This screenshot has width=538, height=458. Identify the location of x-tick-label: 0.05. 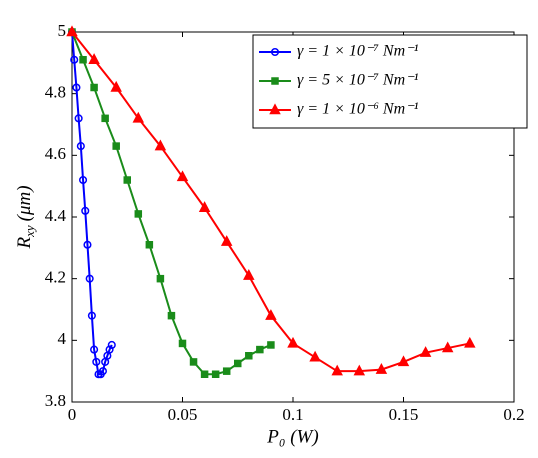
(183, 414).